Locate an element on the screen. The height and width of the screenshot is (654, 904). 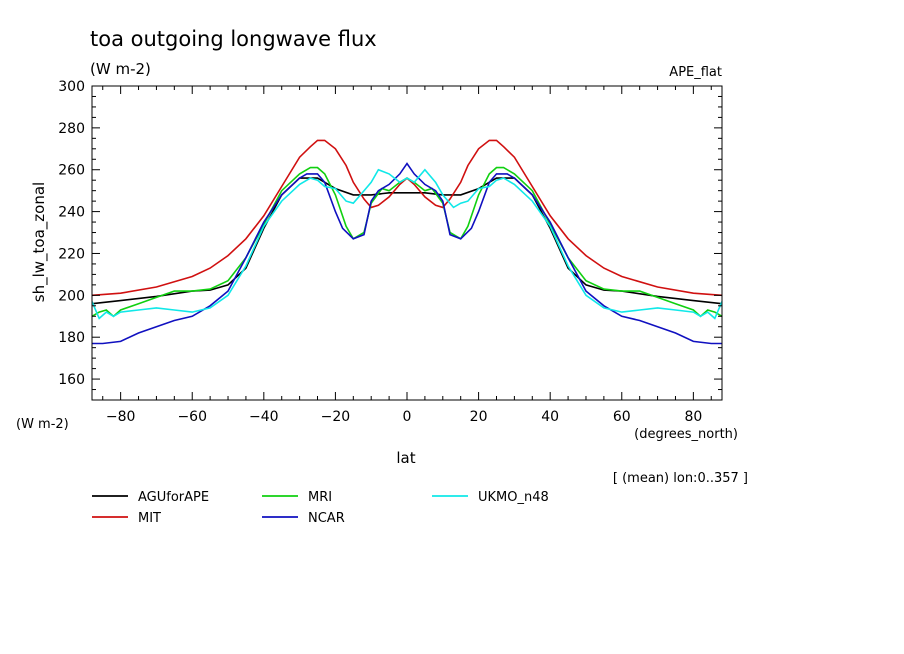
x-axis-units: (degrees_north) is located at coordinates (686, 434).